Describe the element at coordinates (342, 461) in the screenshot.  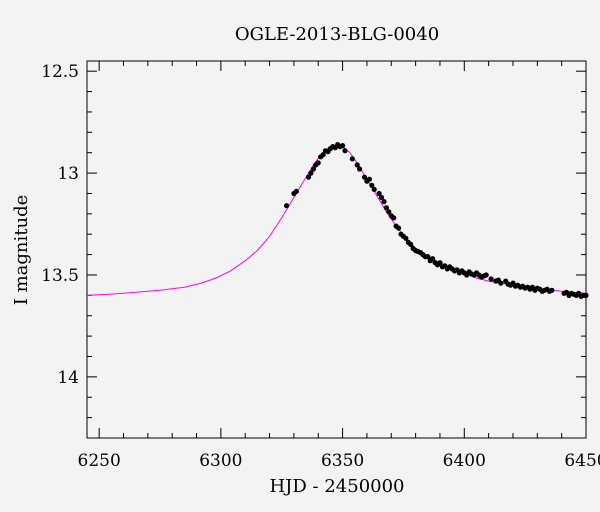
I see `x-tick-label: 6350` at that location.